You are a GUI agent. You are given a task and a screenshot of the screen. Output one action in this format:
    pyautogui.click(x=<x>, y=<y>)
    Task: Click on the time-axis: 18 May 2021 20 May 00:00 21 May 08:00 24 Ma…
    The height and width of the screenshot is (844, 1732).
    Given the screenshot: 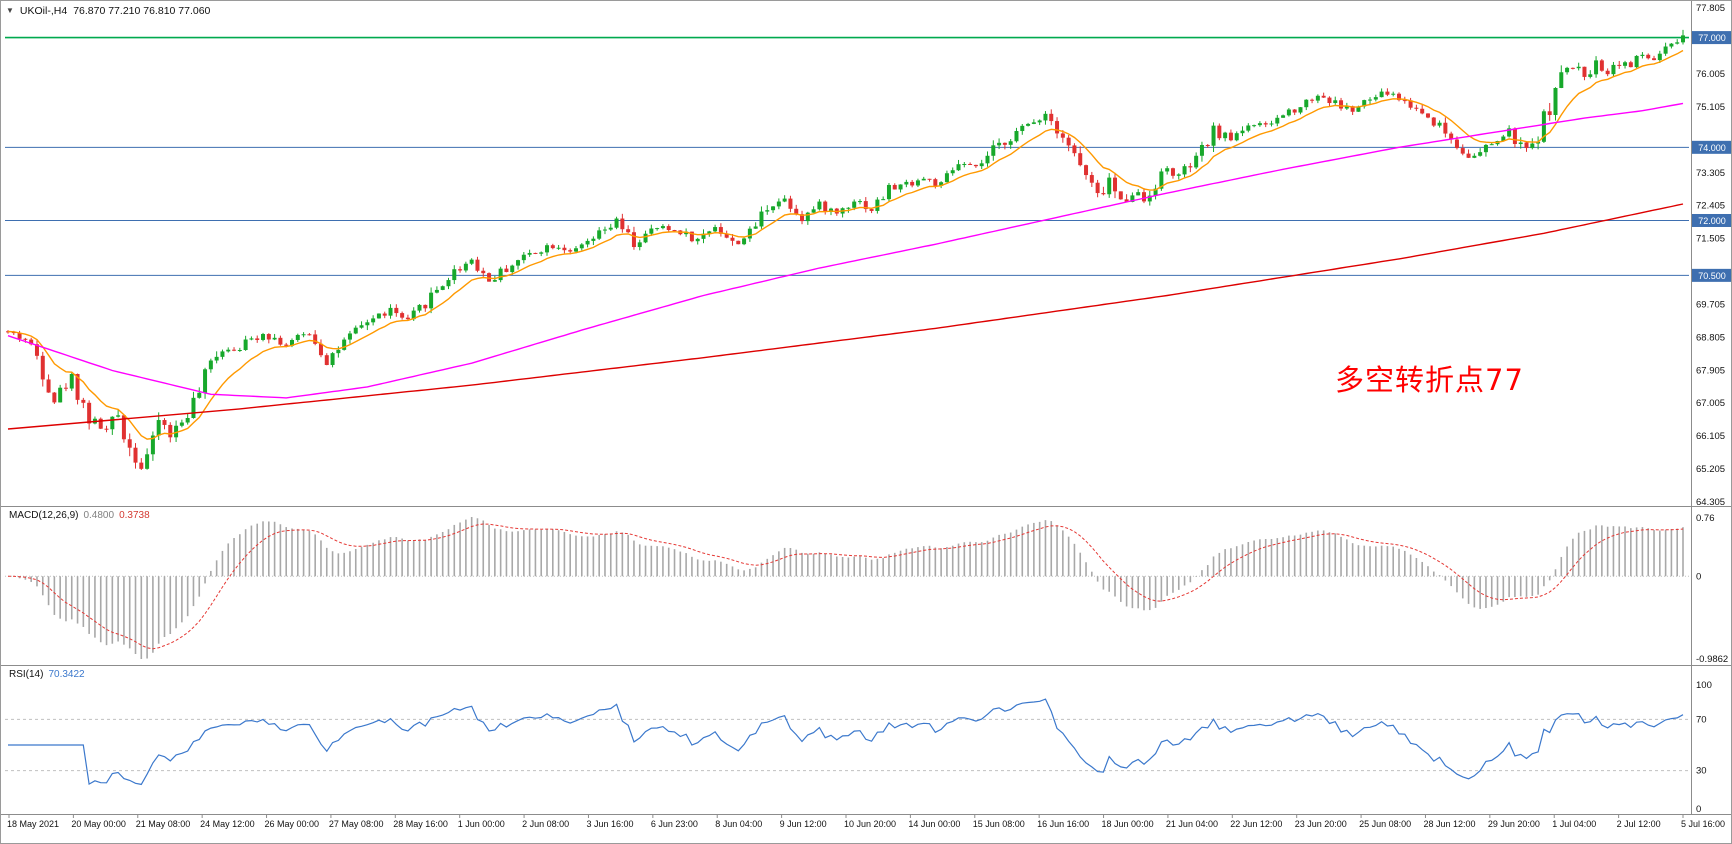 What is the action you would take?
    pyautogui.click(x=866, y=822)
    